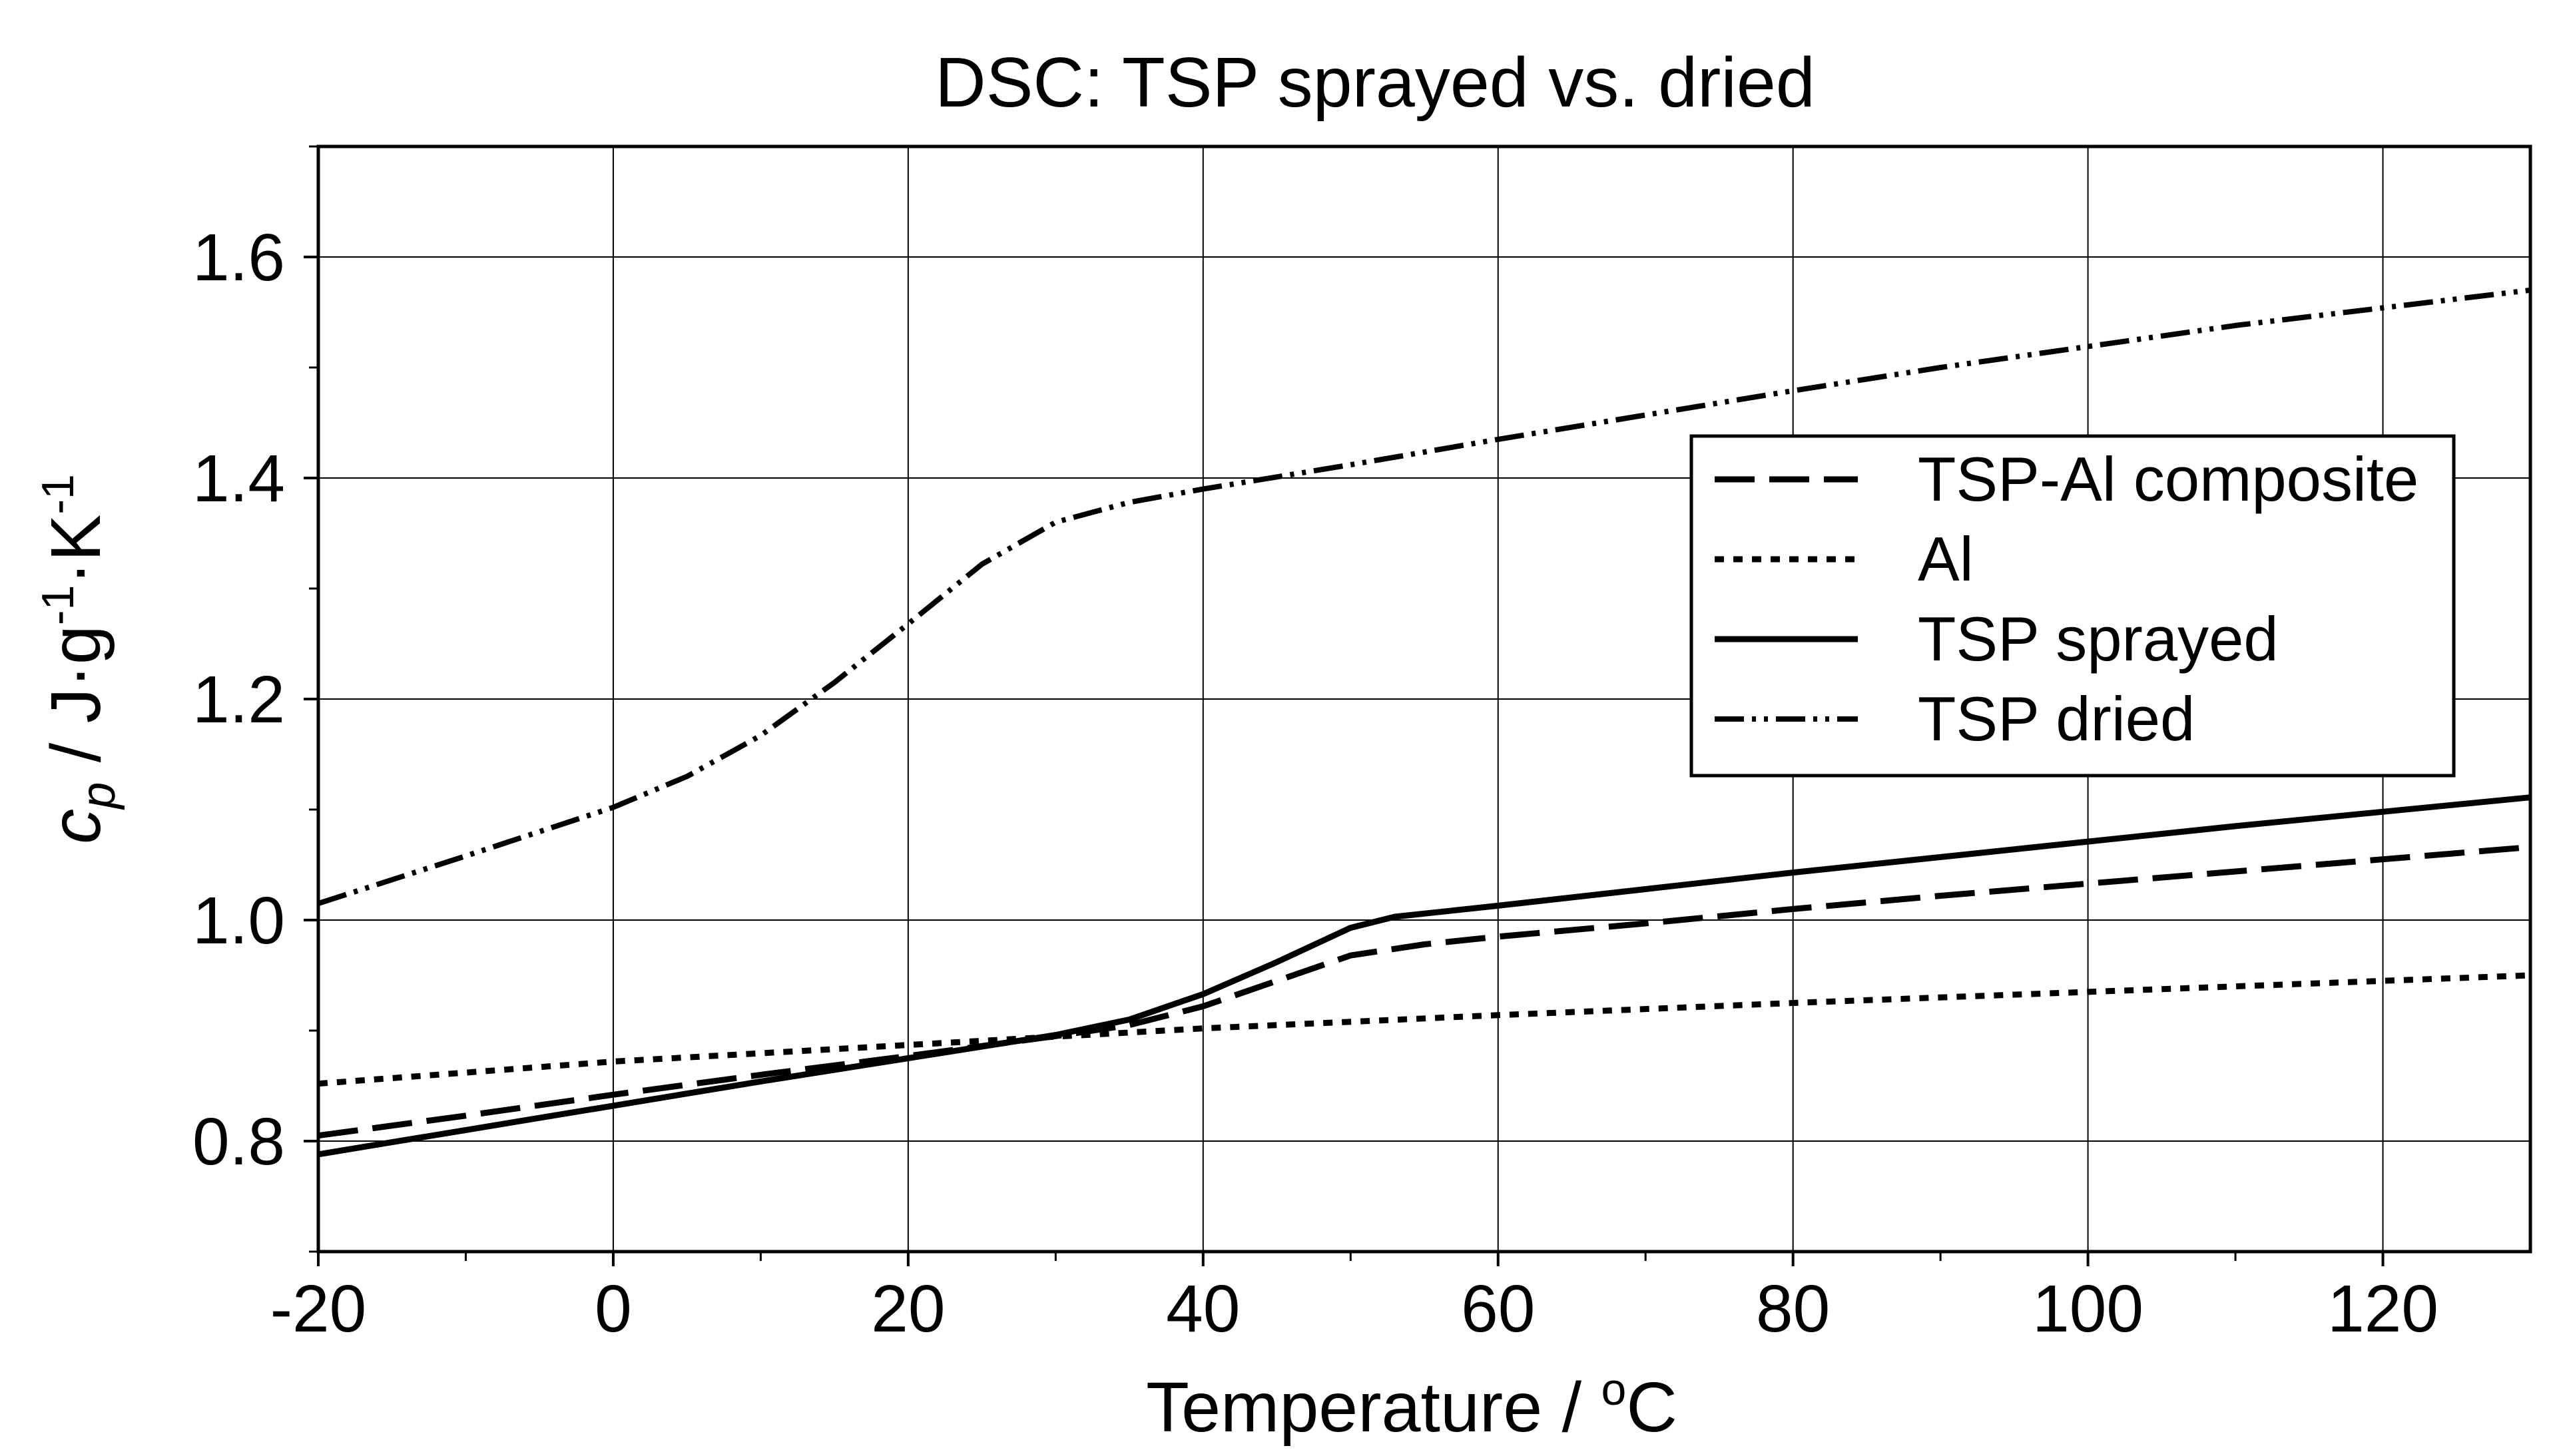 This screenshot has width=2563, height=1456. What do you see at coordinates (2056, 719) in the screenshot?
I see `legend-label-tsp-dried: TSP dried` at bounding box center [2056, 719].